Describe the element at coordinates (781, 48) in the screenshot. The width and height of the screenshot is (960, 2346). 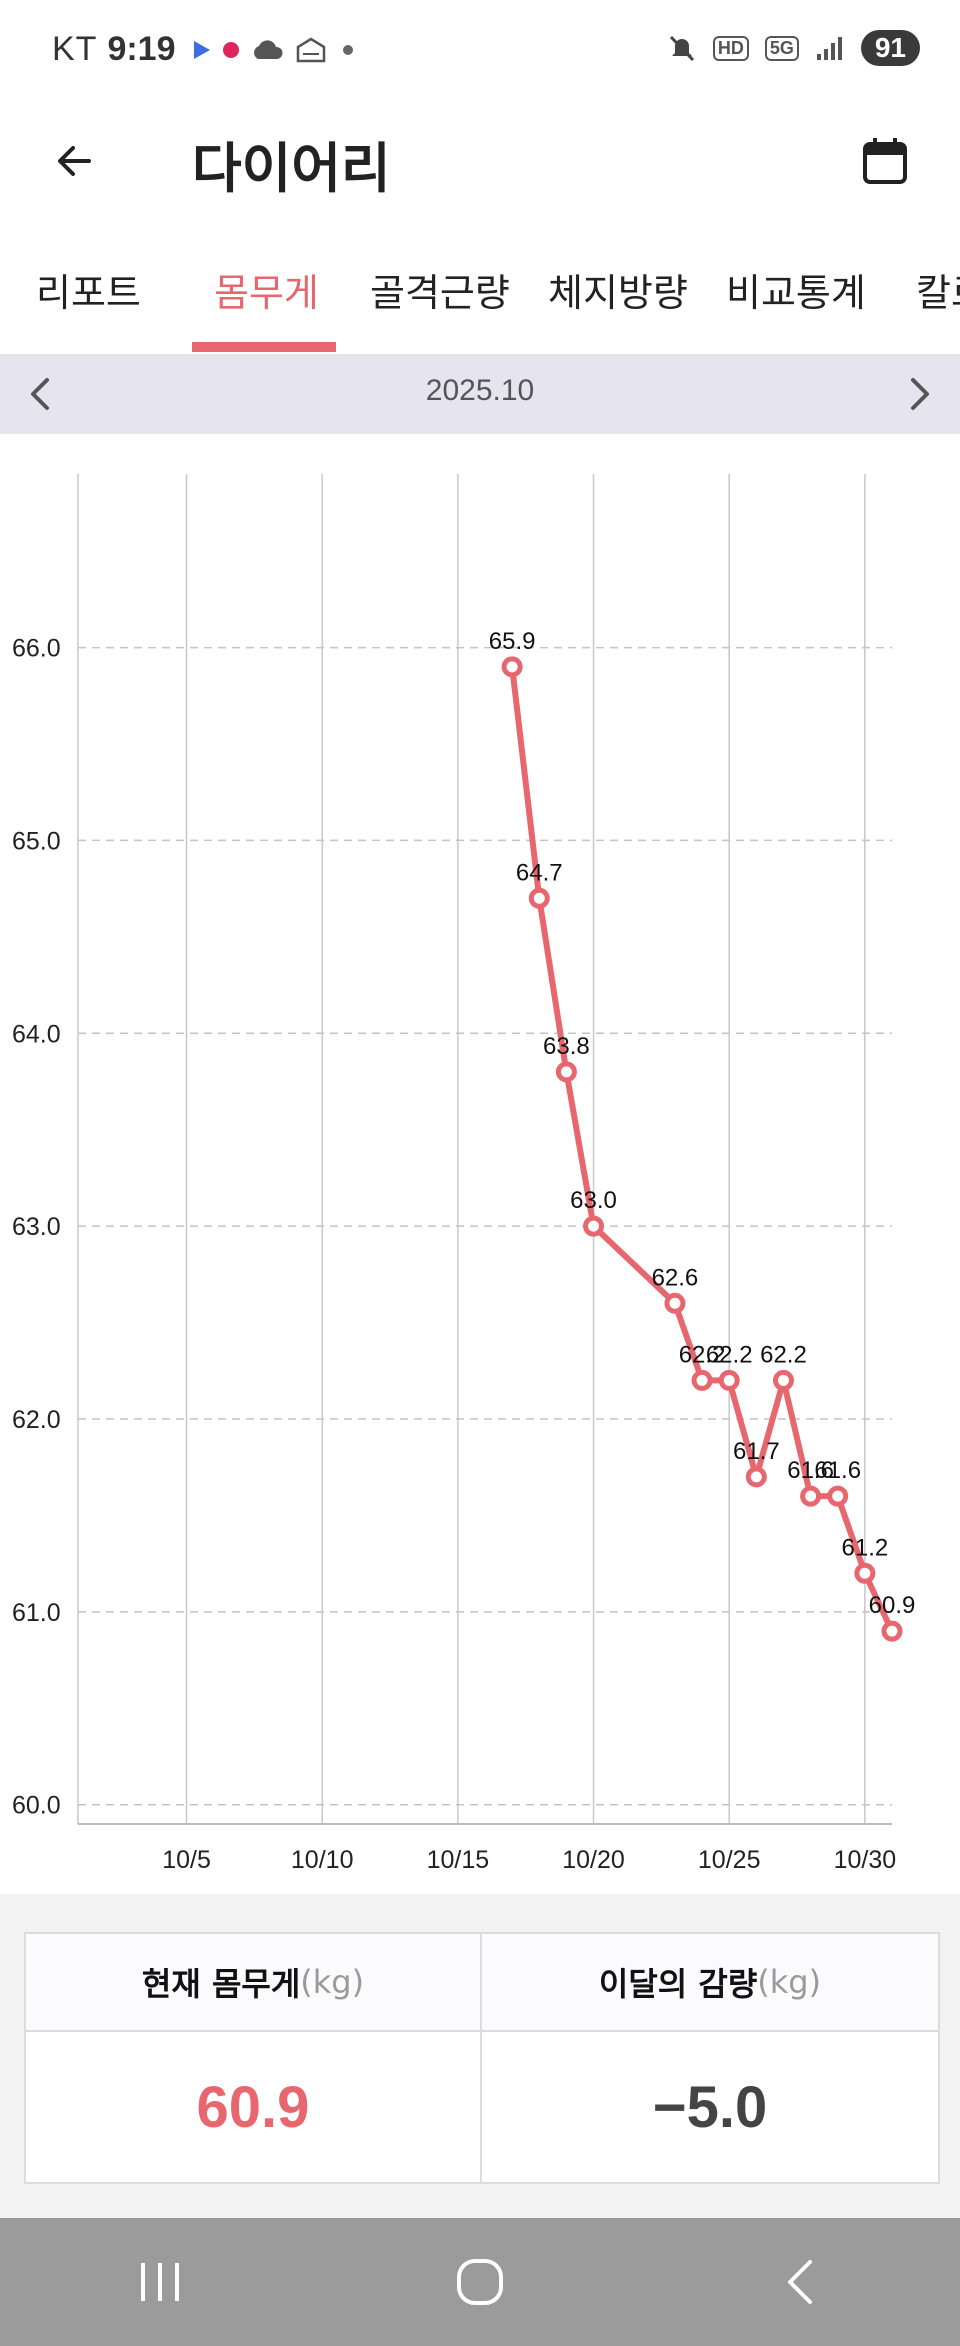
I see `5g-badge: 5G` at that location.